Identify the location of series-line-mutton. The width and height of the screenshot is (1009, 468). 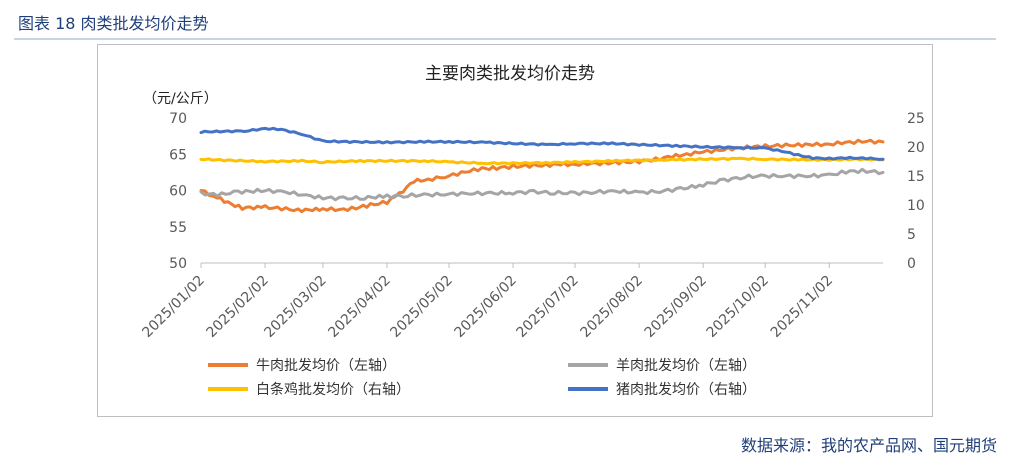
(542, 184).